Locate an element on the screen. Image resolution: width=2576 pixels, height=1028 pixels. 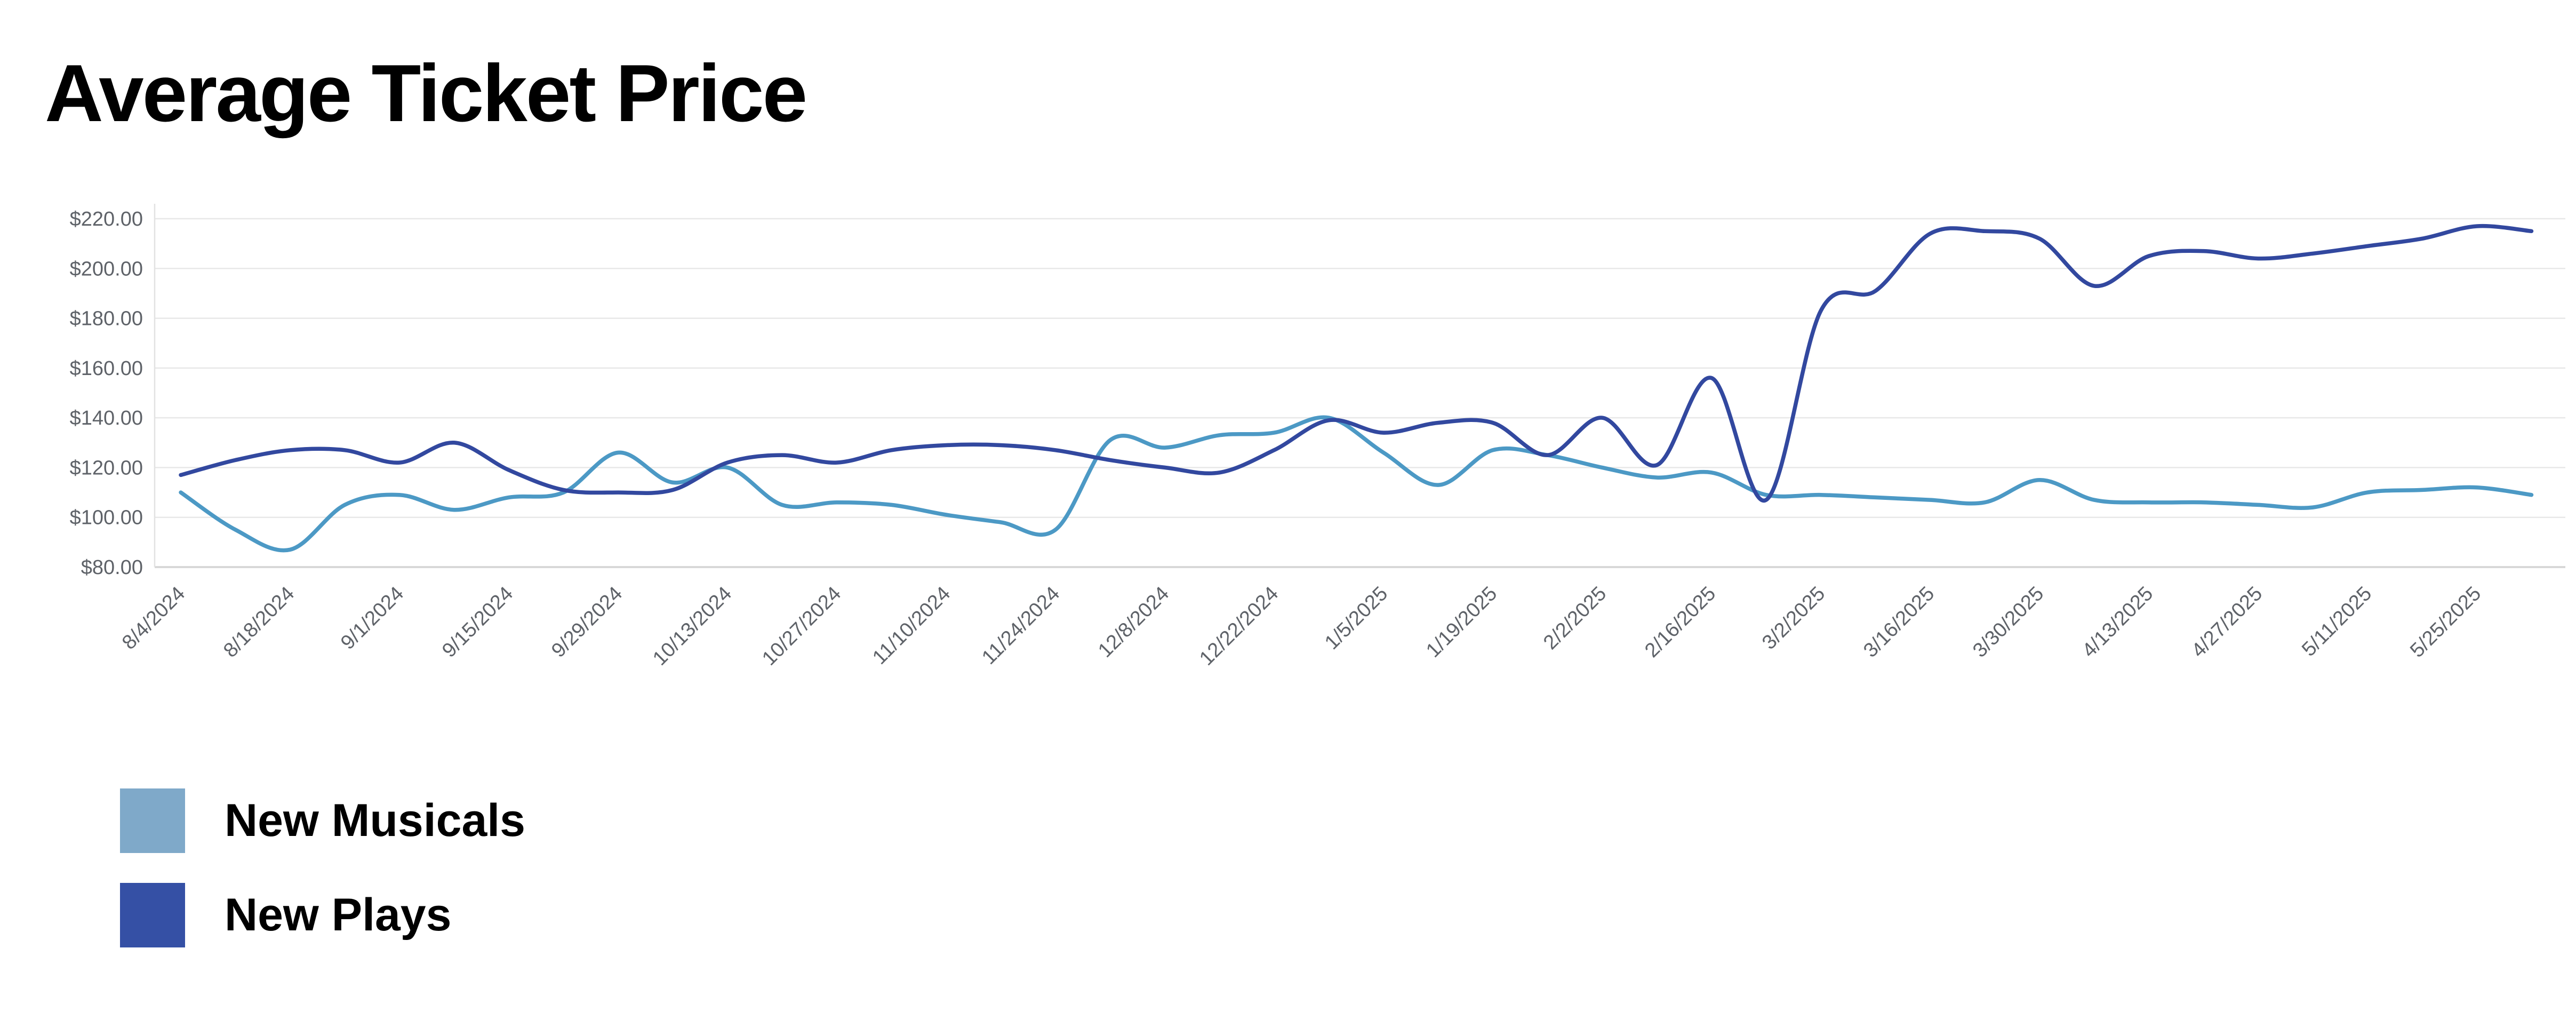
x-axis-tick-label: 11/10/2024 is located at coordinates (911, 626).